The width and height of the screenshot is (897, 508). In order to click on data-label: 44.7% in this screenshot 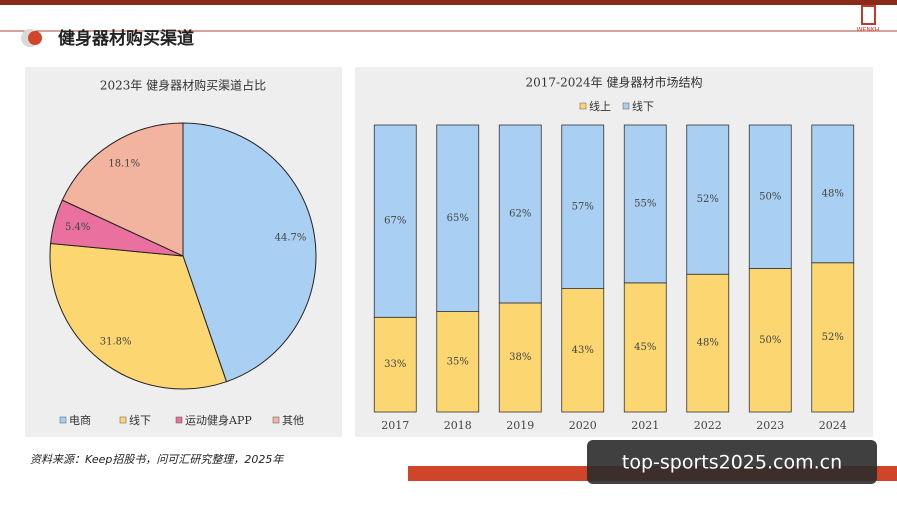, I will do `click(291, 237)`.